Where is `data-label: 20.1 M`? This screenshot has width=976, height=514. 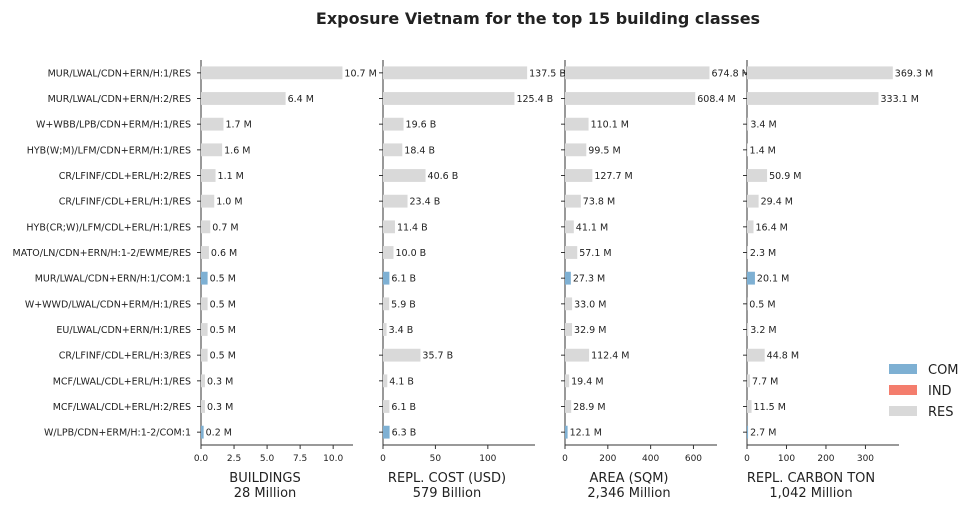
data-label: 20.1 M is located at coordinates (773, 279).